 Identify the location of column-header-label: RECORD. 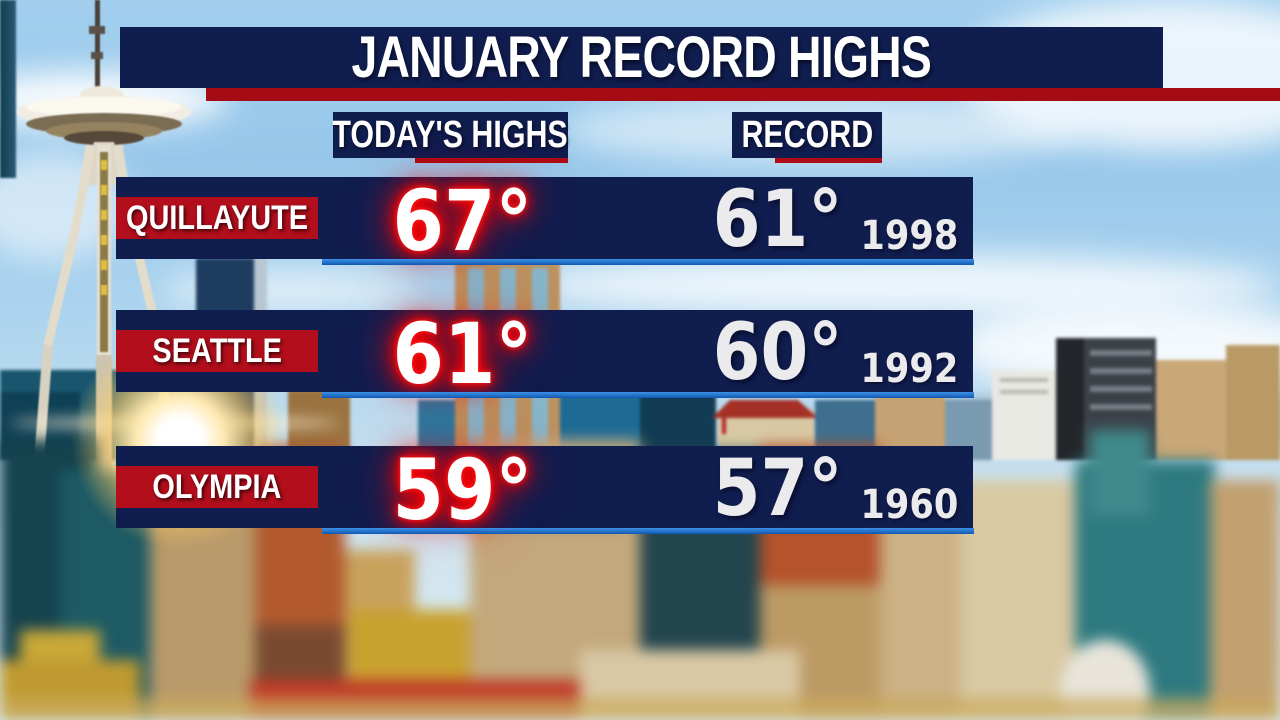
(807, 134).